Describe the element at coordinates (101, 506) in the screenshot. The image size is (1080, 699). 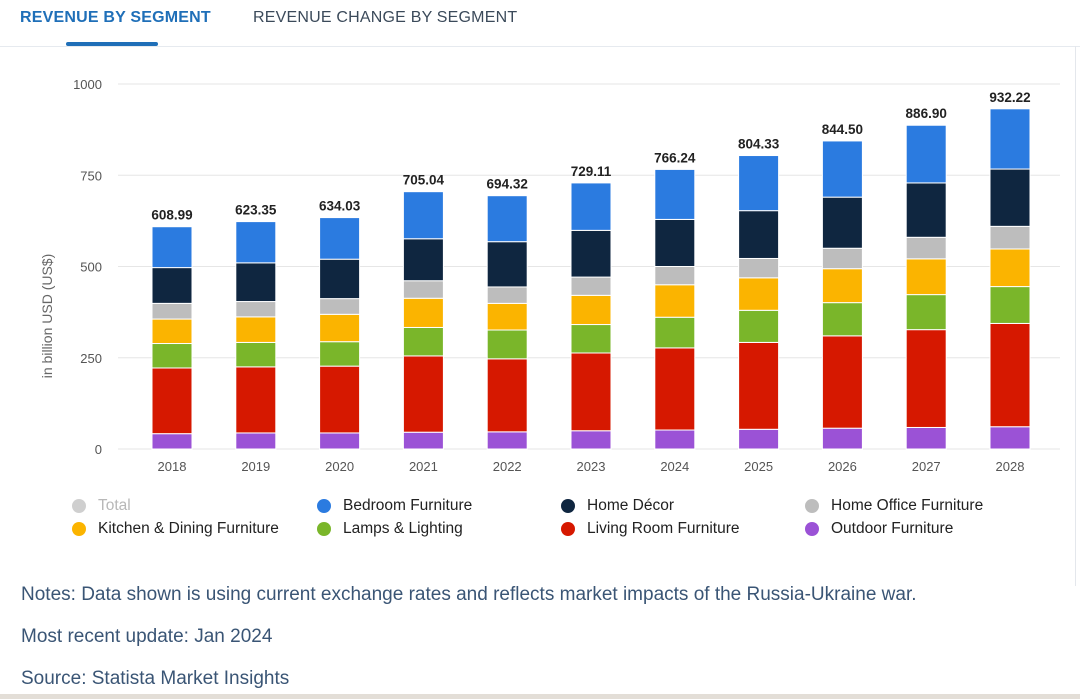
I see `legend-item-total: Total` at that location.